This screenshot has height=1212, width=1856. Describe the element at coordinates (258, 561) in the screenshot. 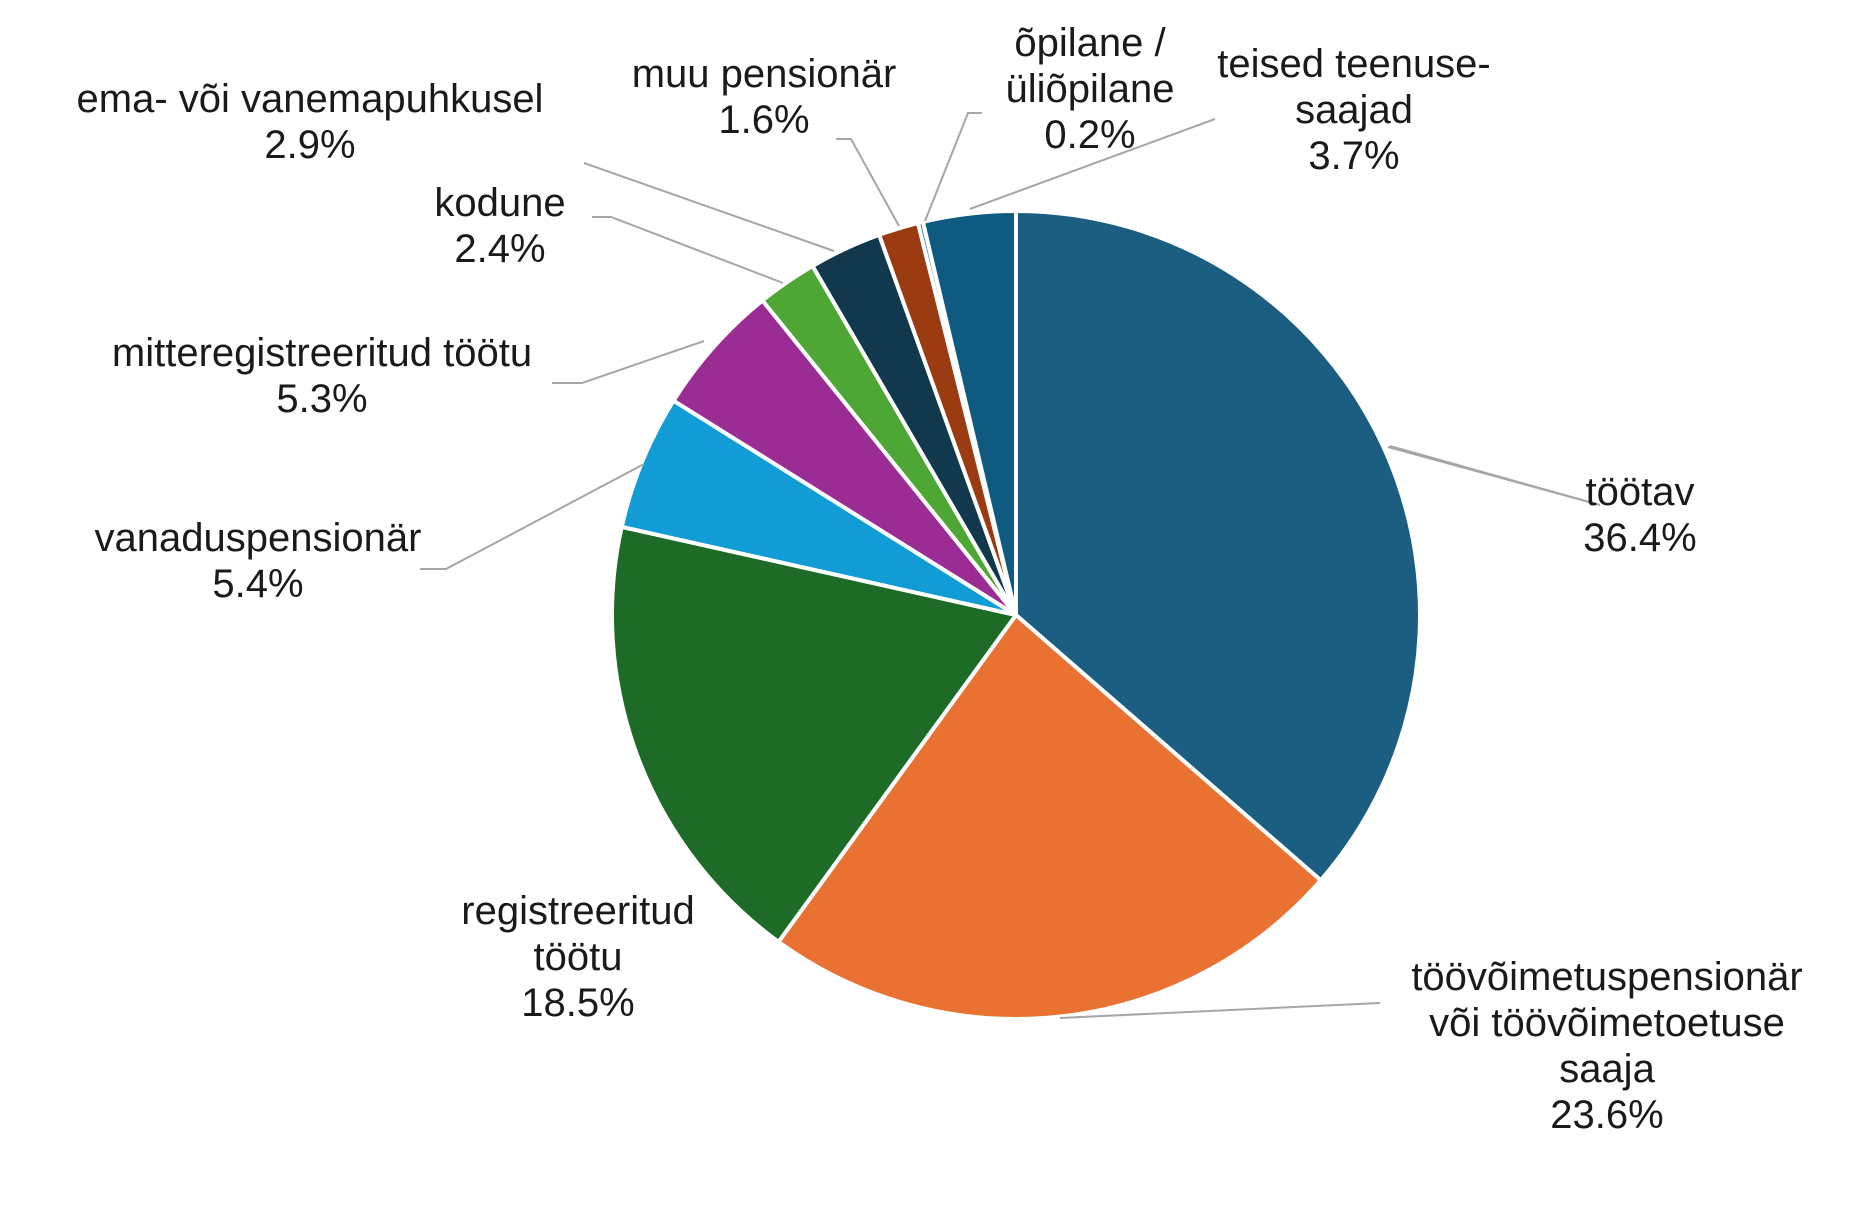

I see `slice-label: vanaduspensionär 5.4%` at that location.